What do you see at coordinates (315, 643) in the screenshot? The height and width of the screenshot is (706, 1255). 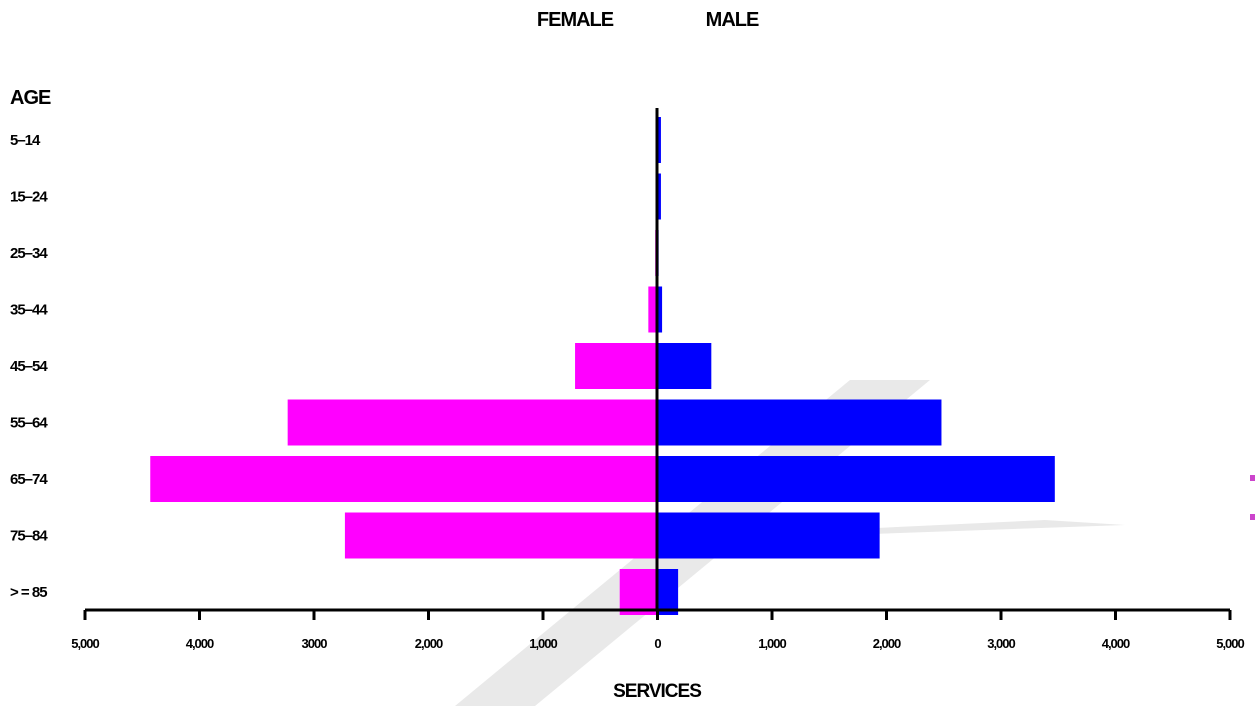 I see `x-tick-label: 3000` at bounding box center [315, 643].